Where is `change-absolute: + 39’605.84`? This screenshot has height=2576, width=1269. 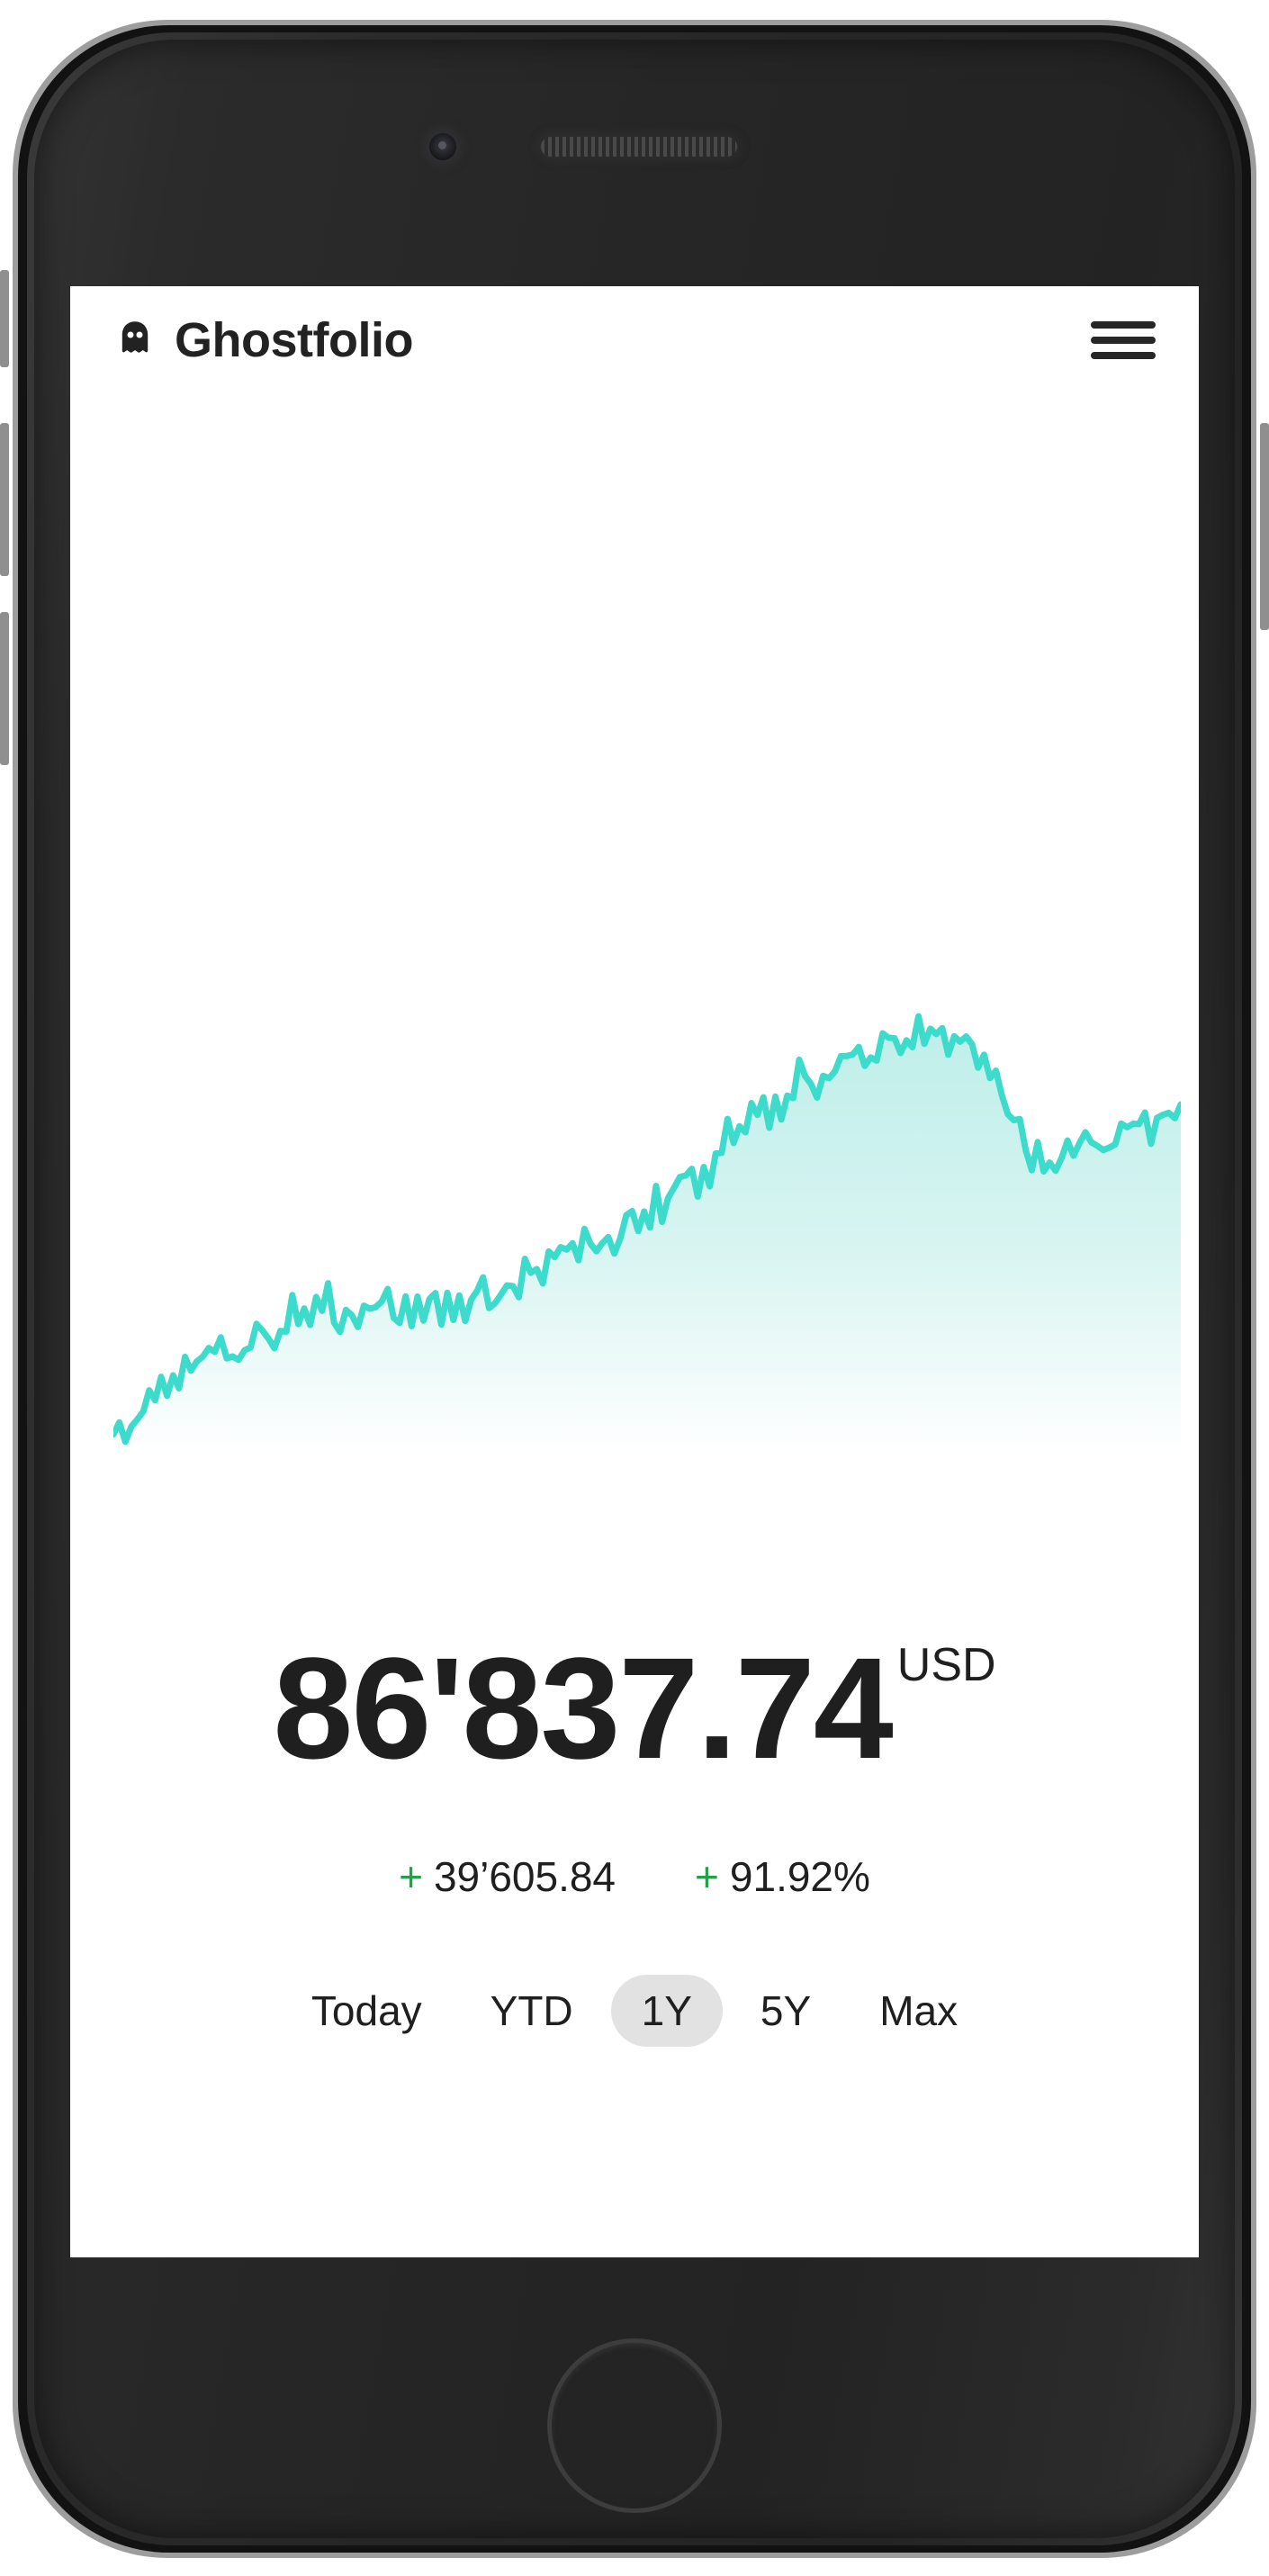 change-absolute: + 39’605.84 is located at coordinates (508, 1876).